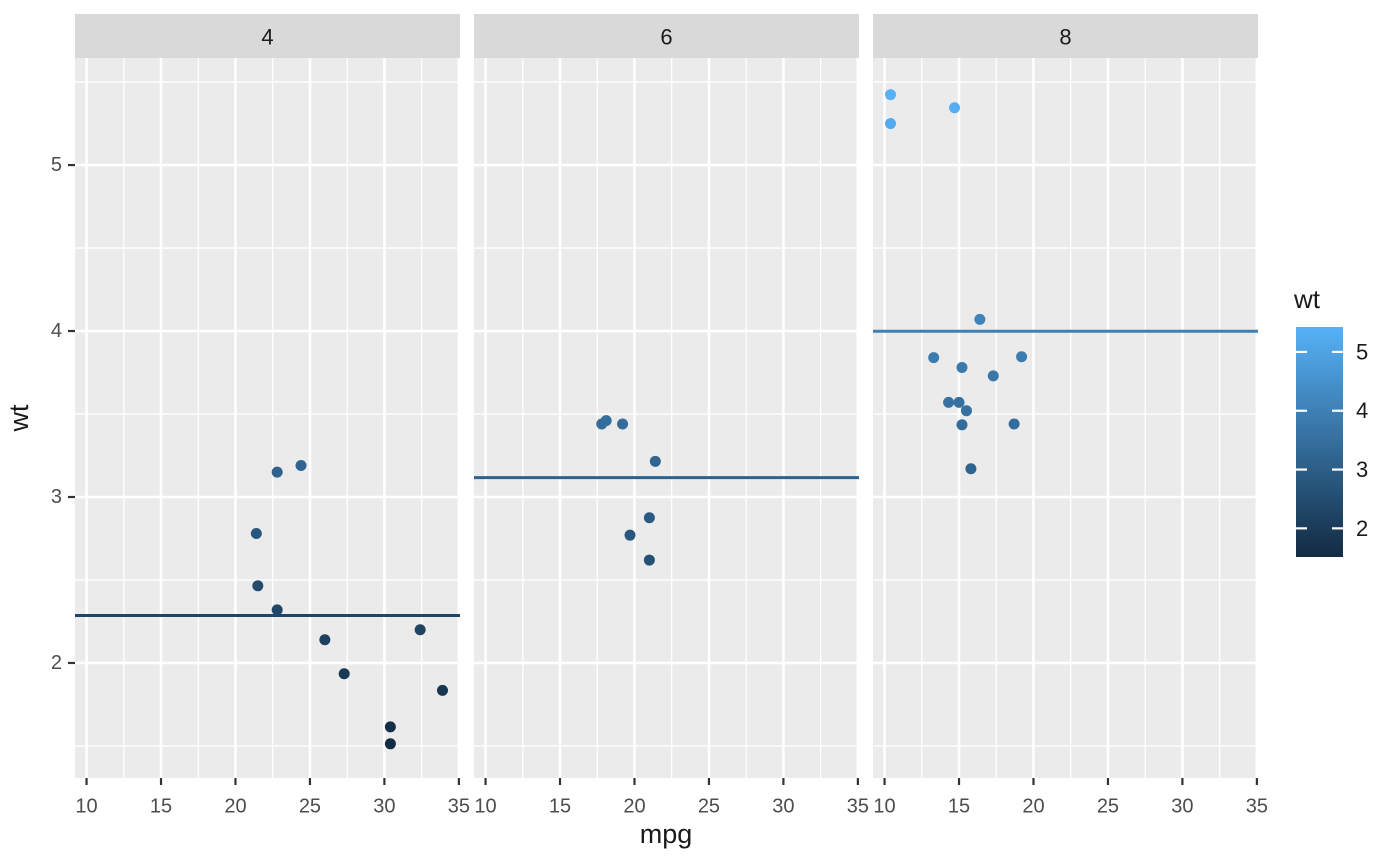  What do you see at coordinates (56, 497) in the screenshot?
I see `y-tick-label: 3` at bounding box center [56, 497].